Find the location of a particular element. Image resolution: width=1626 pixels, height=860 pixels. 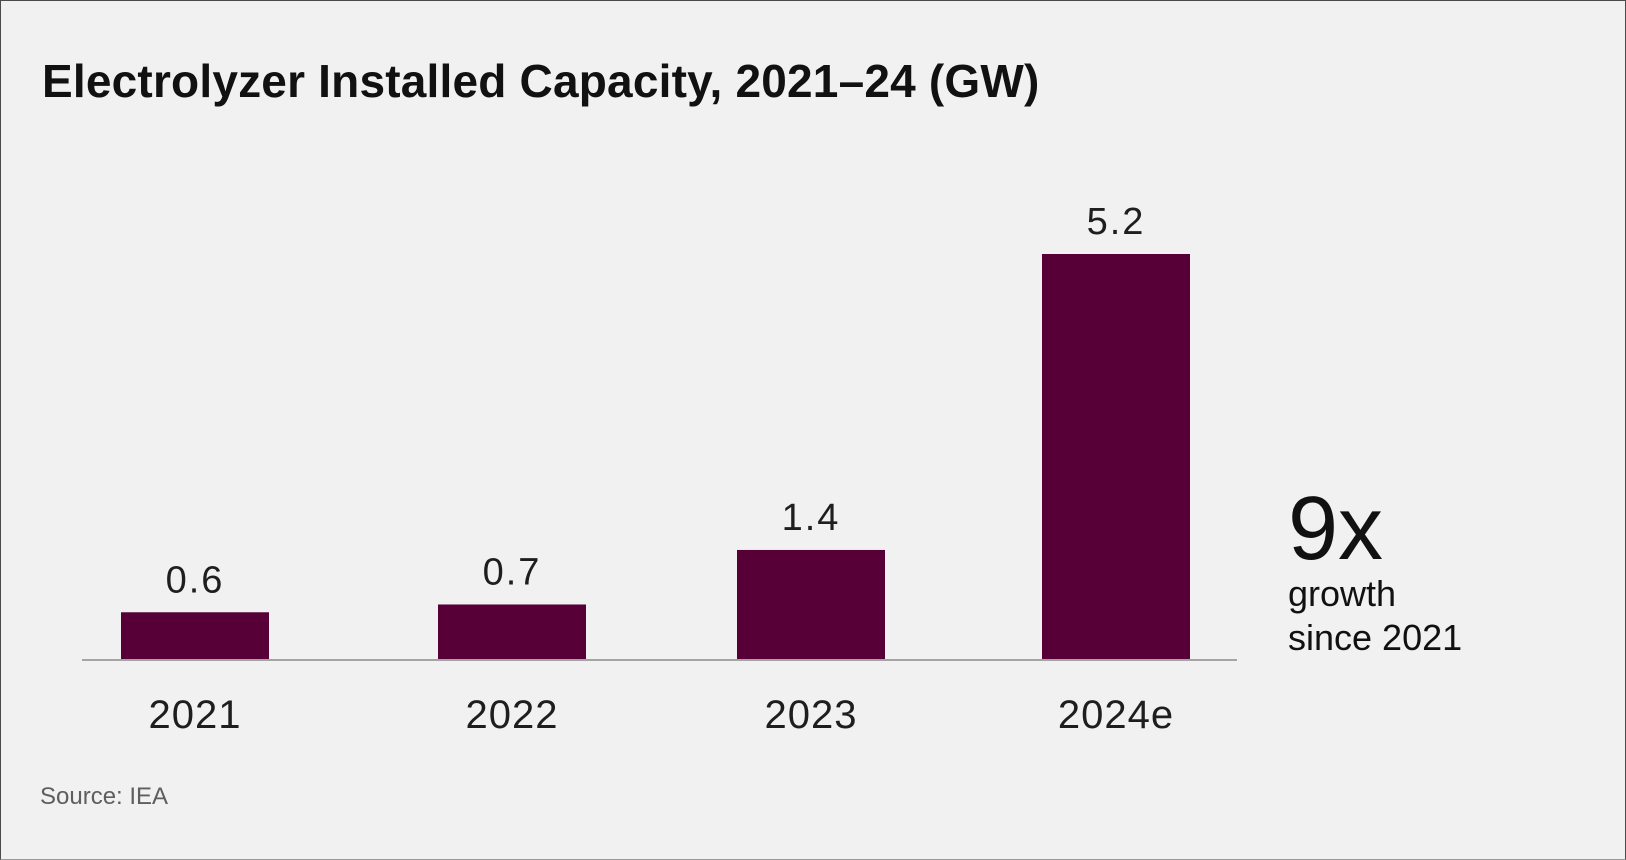

bar-2021 is located at coordinates (195, 635).